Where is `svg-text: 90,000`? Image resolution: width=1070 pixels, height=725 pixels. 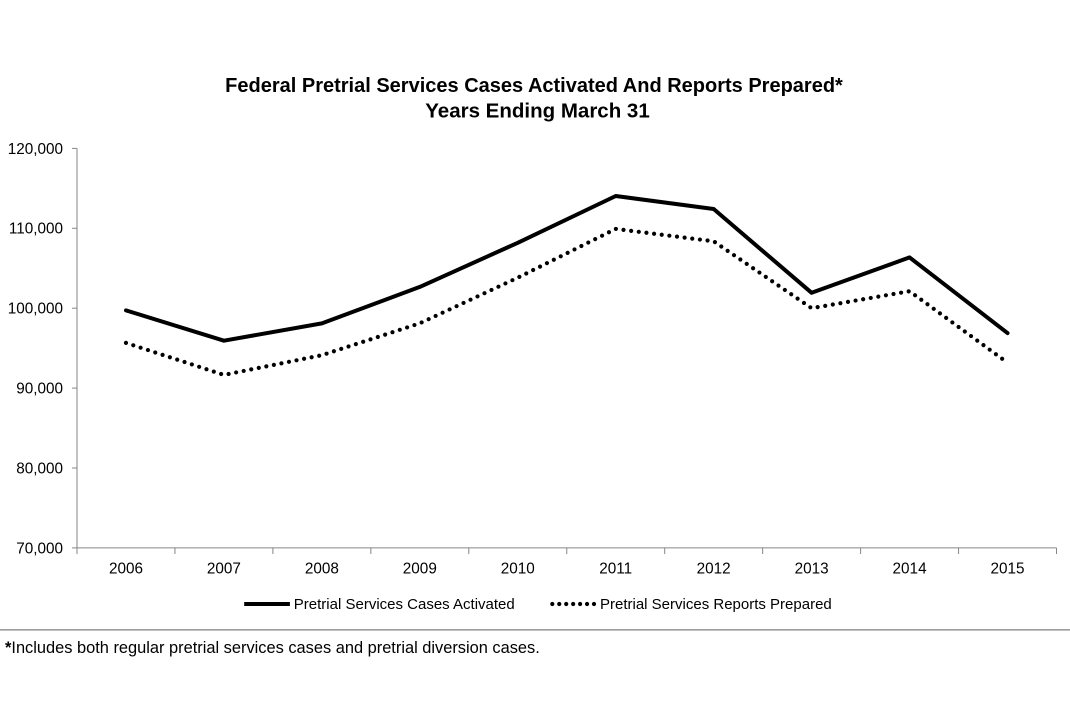 svg-text: 90,000 is located at coordinates (39, 389).